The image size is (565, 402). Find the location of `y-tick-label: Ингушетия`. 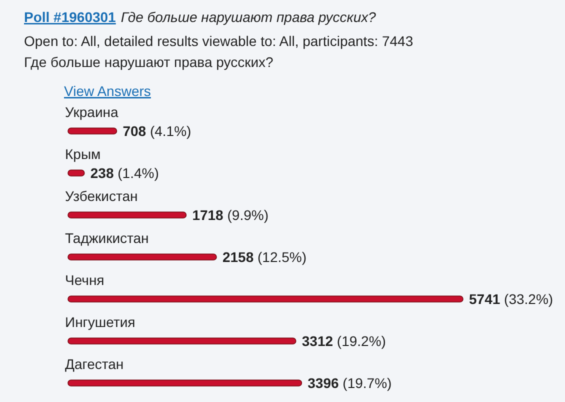

y-tick-label: Ингушетия is located at coordinates (100, 322).